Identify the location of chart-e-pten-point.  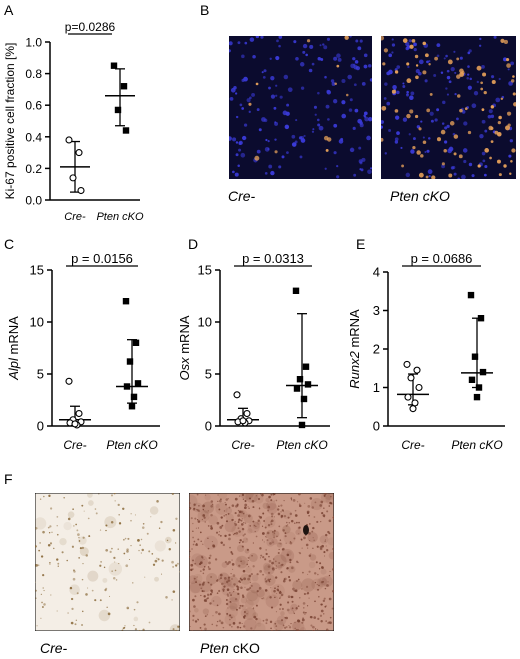
(479, 387).